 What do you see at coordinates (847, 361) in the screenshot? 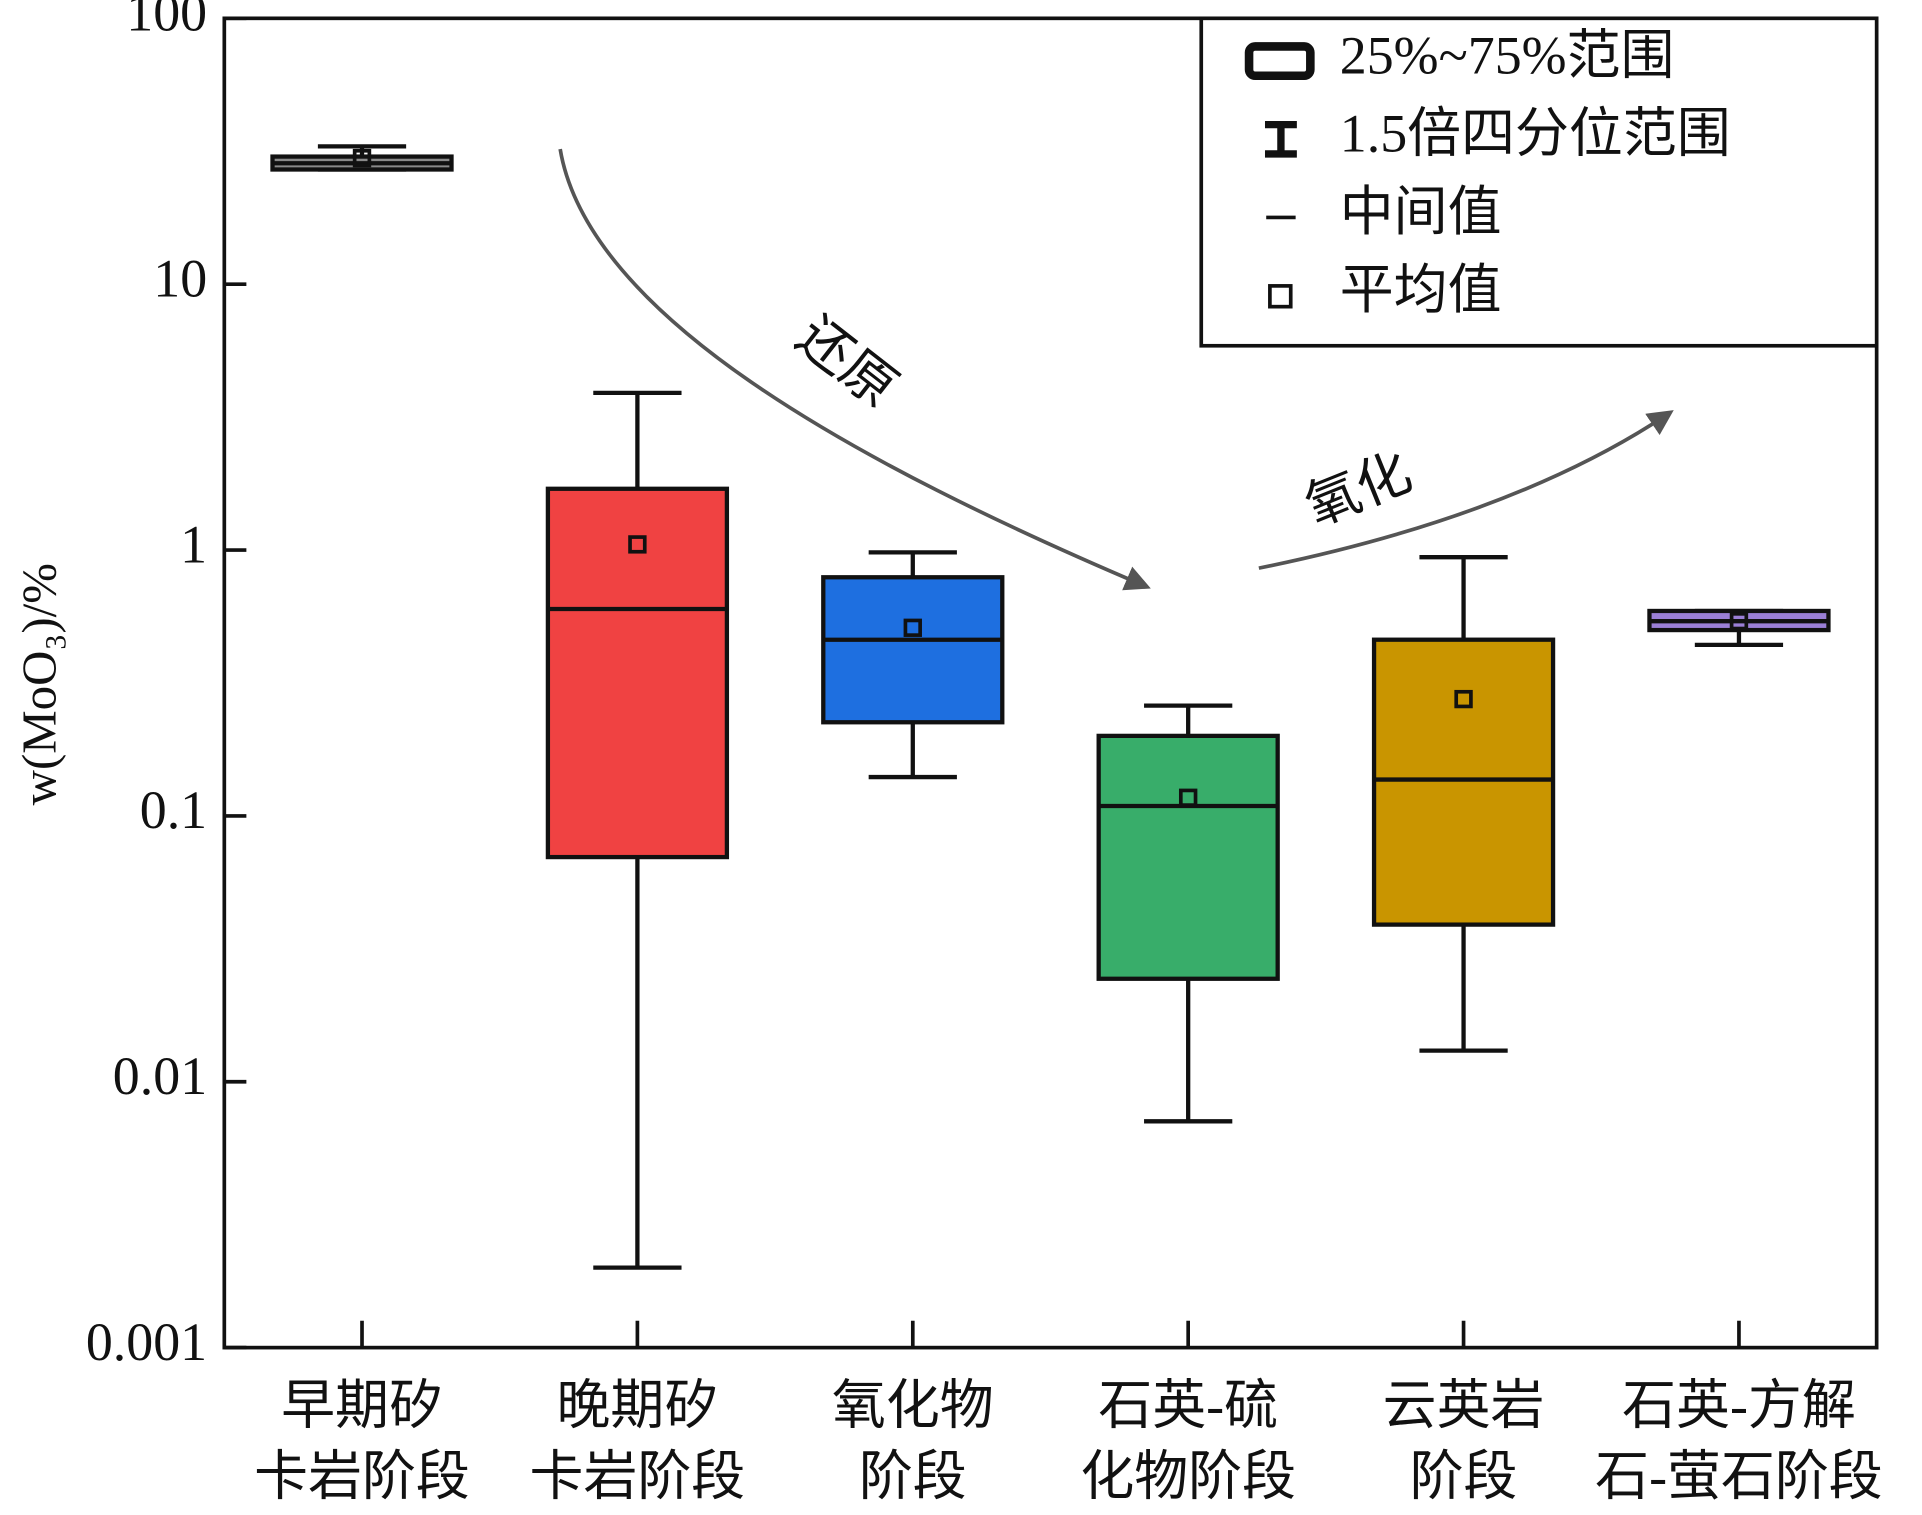
I see `annotation: 还原` at bounding box center [847, 361].